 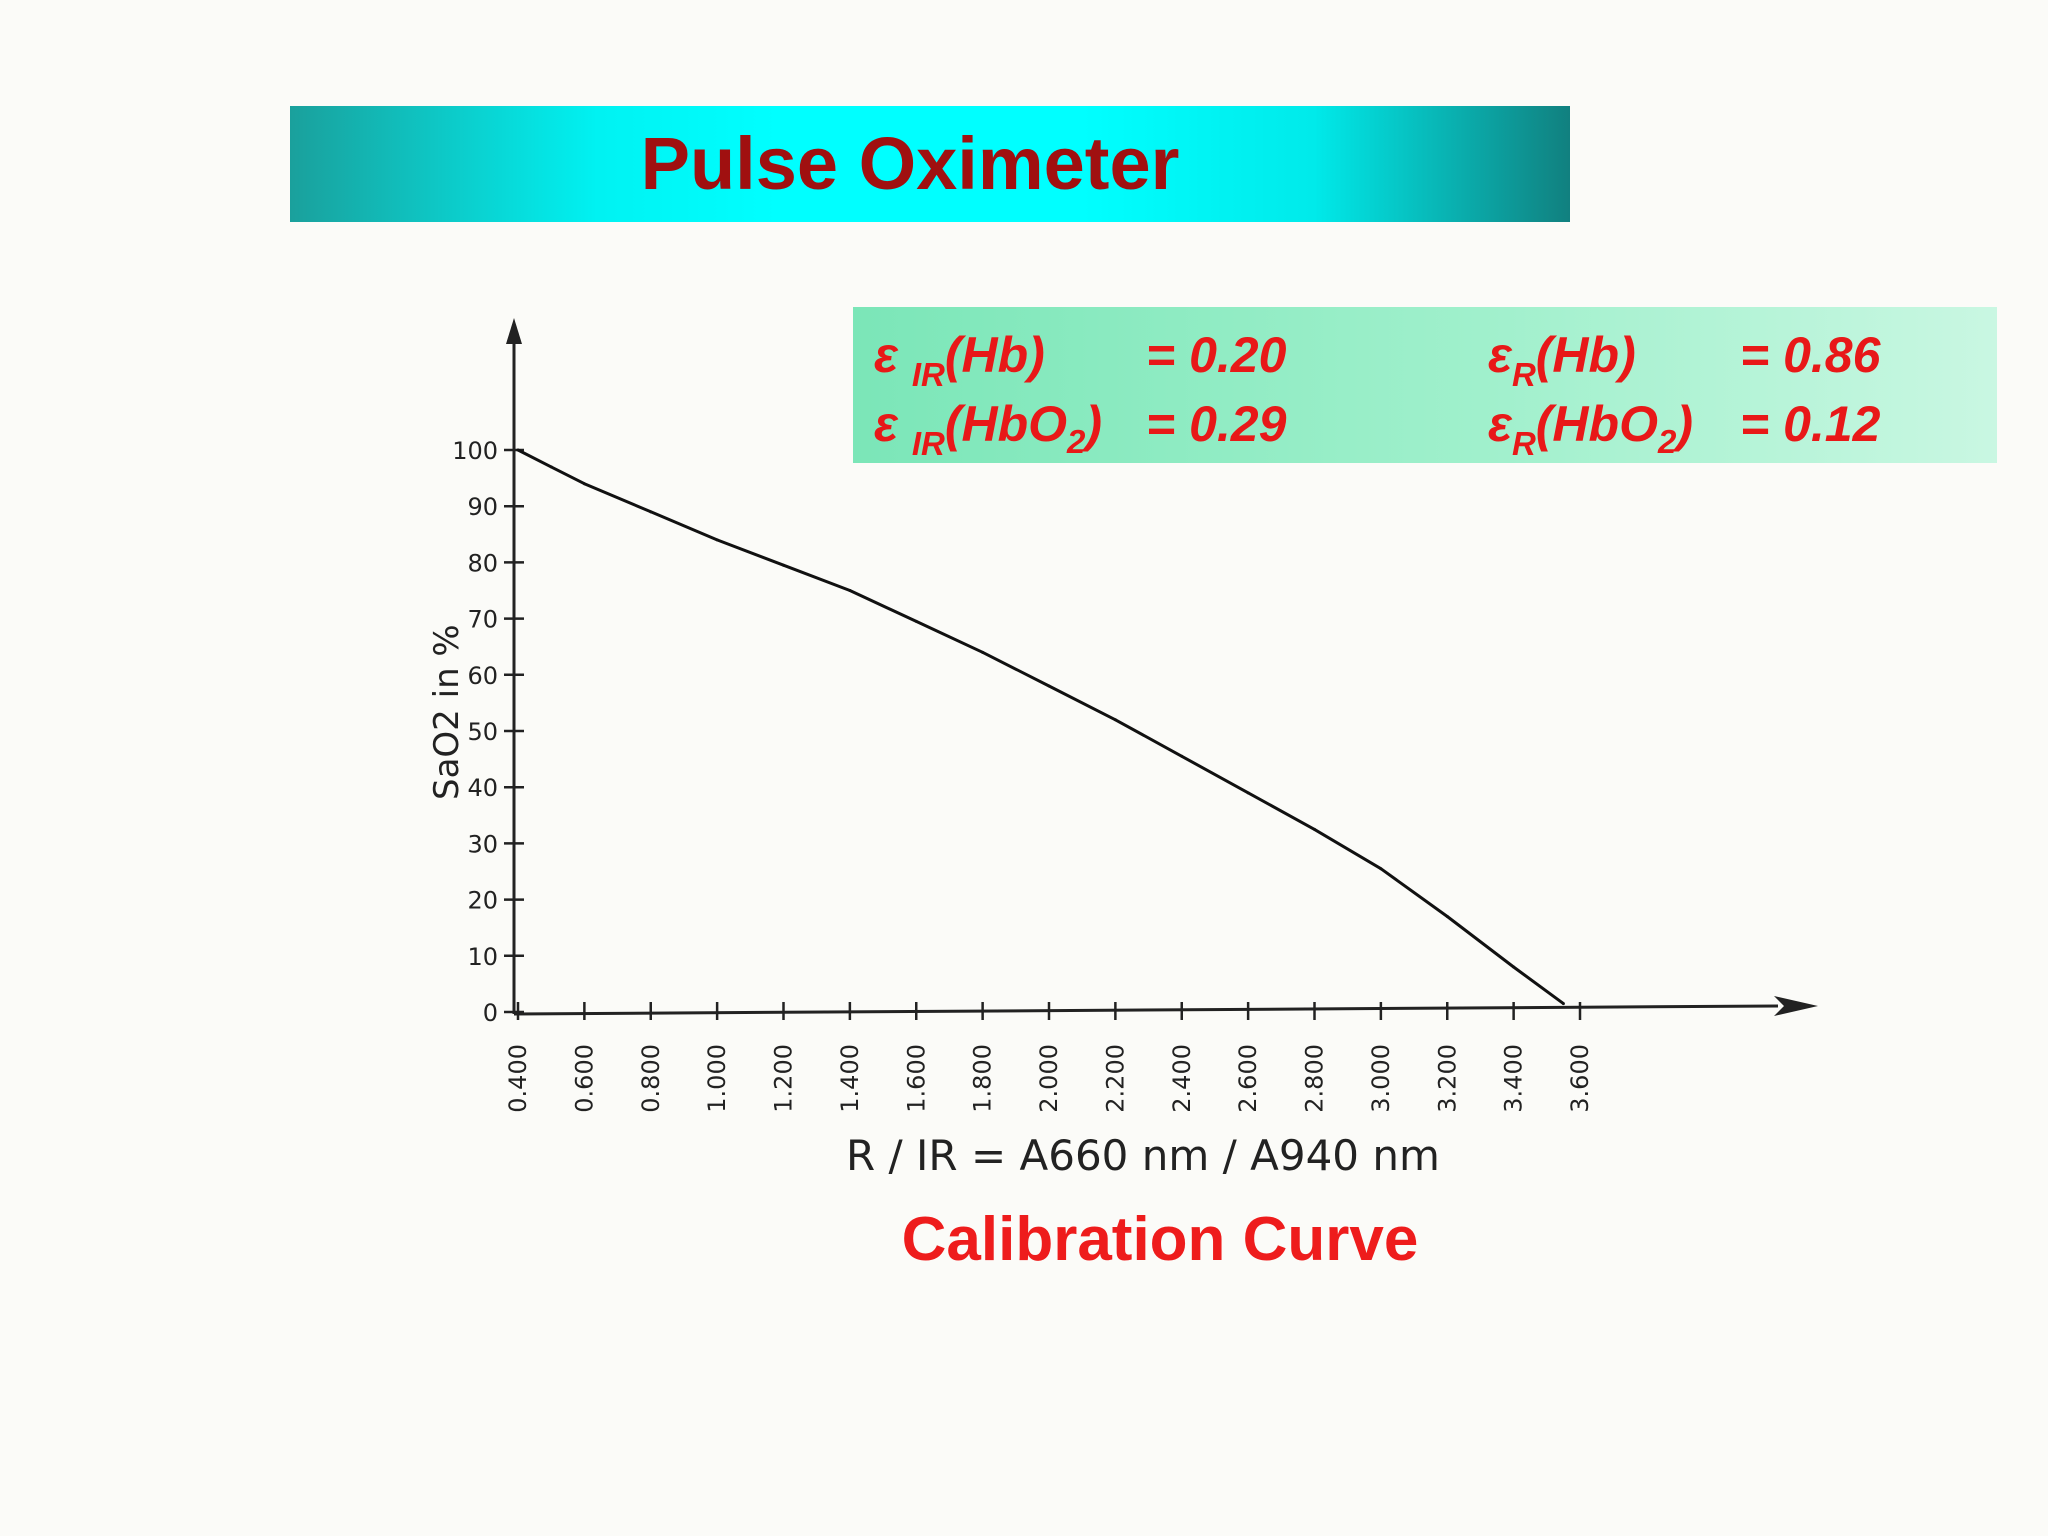 What do you see at coordinates (482, 957) in the screenshot?
I see `y-tick-label: 10` at bounding box center [482, 957].